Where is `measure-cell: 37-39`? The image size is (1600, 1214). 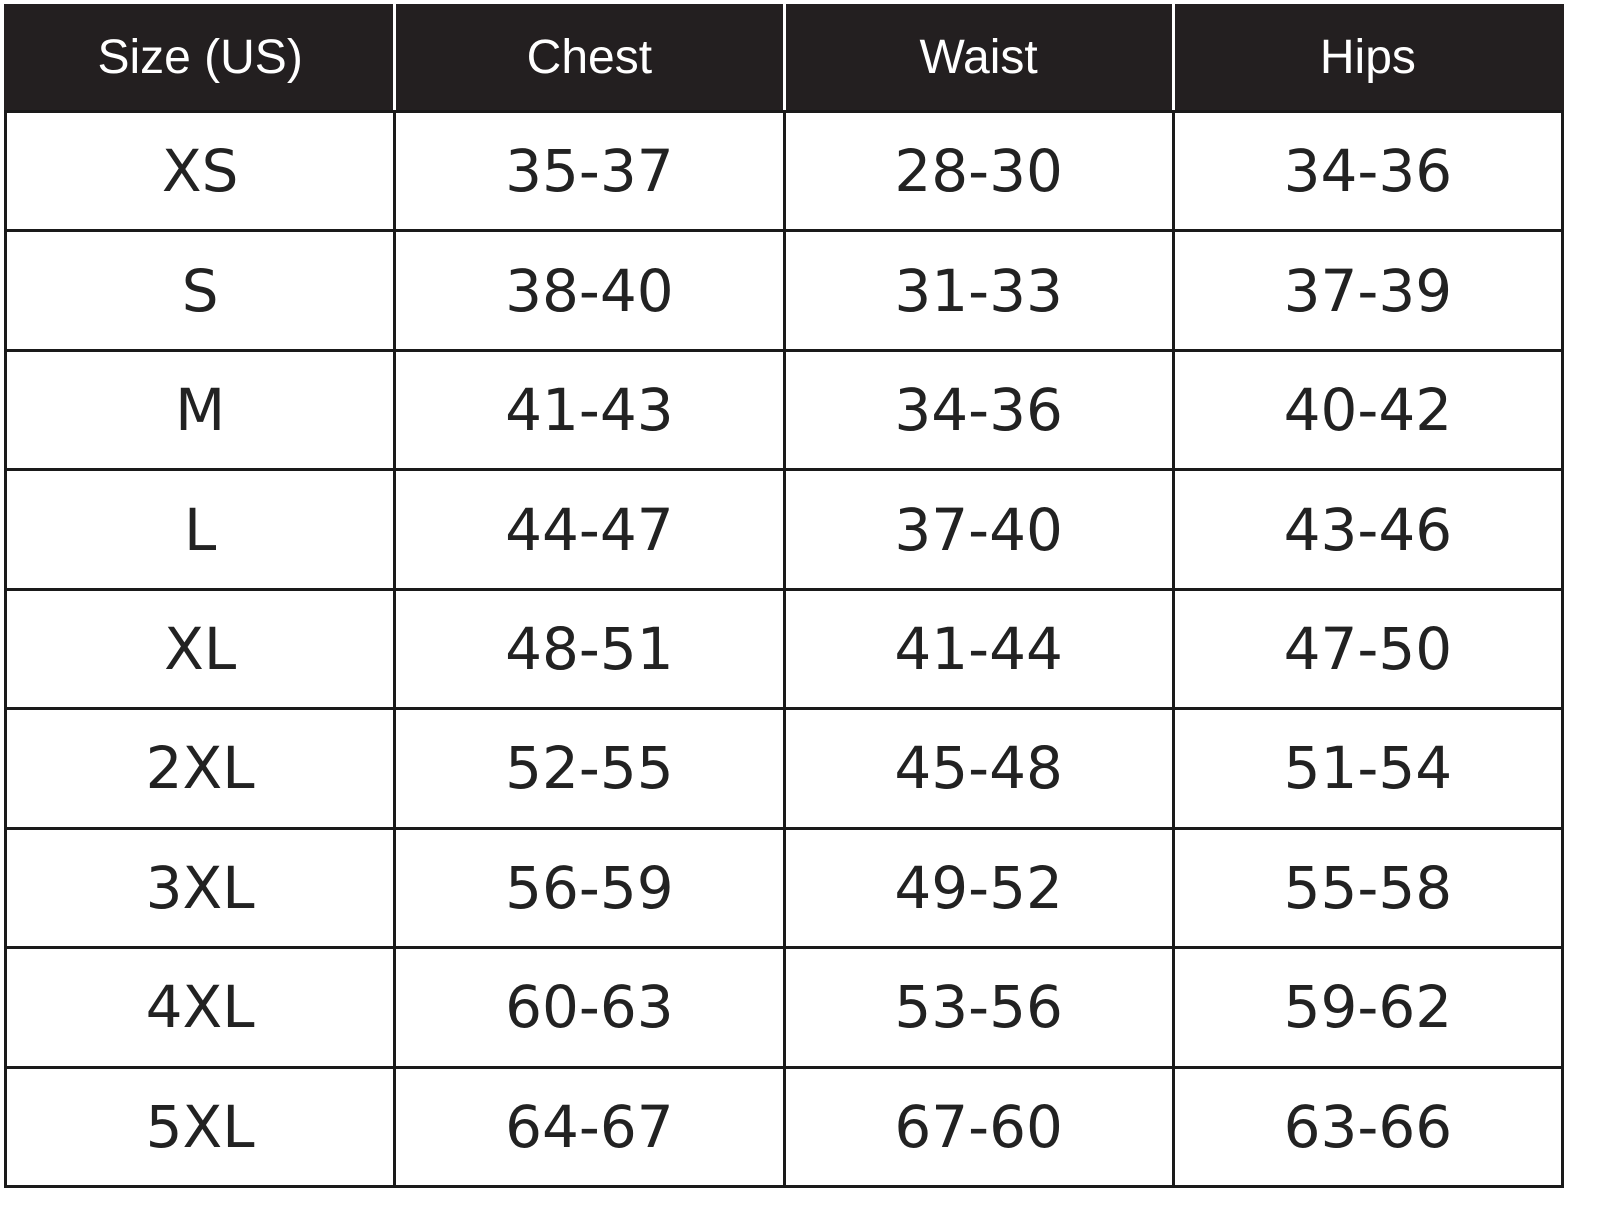
measure-cell: 37-39 is located at coordinates (1368, 290).